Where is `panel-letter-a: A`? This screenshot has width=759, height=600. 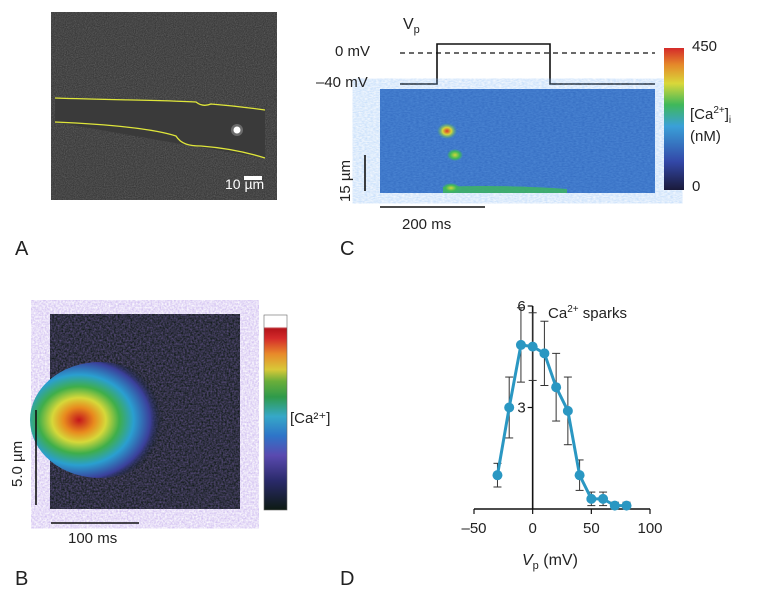
panel-letter-a: A is located at coordinates (22, 249).